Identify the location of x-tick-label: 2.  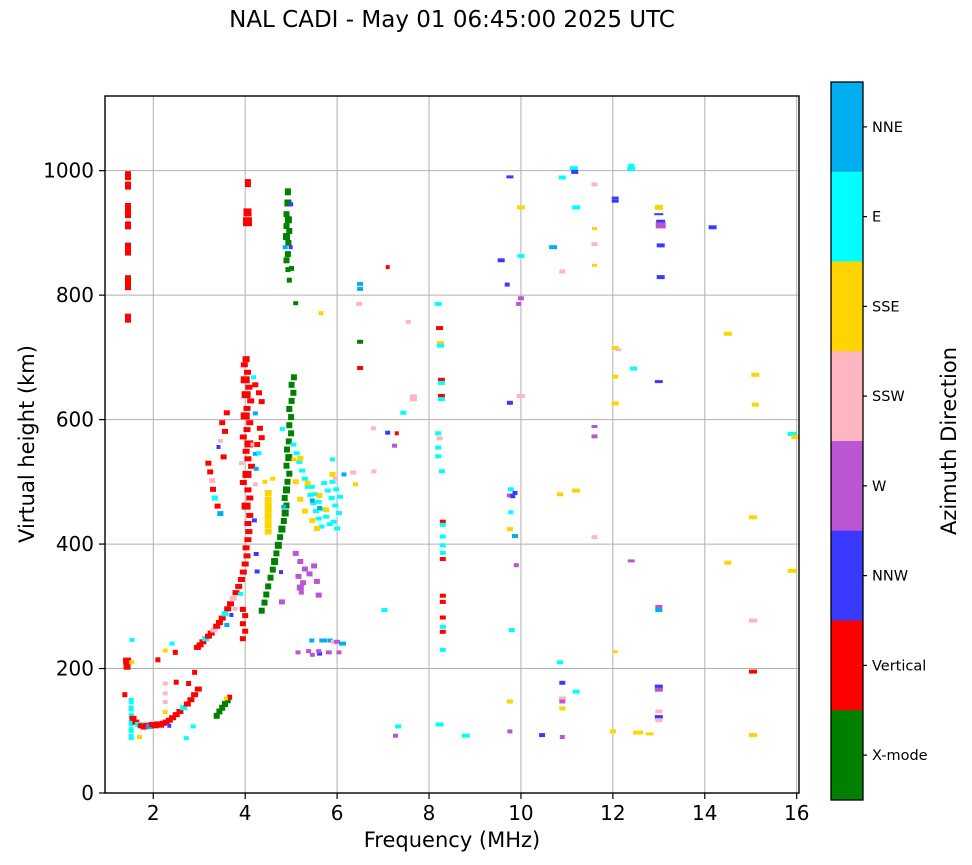
(153, 813).